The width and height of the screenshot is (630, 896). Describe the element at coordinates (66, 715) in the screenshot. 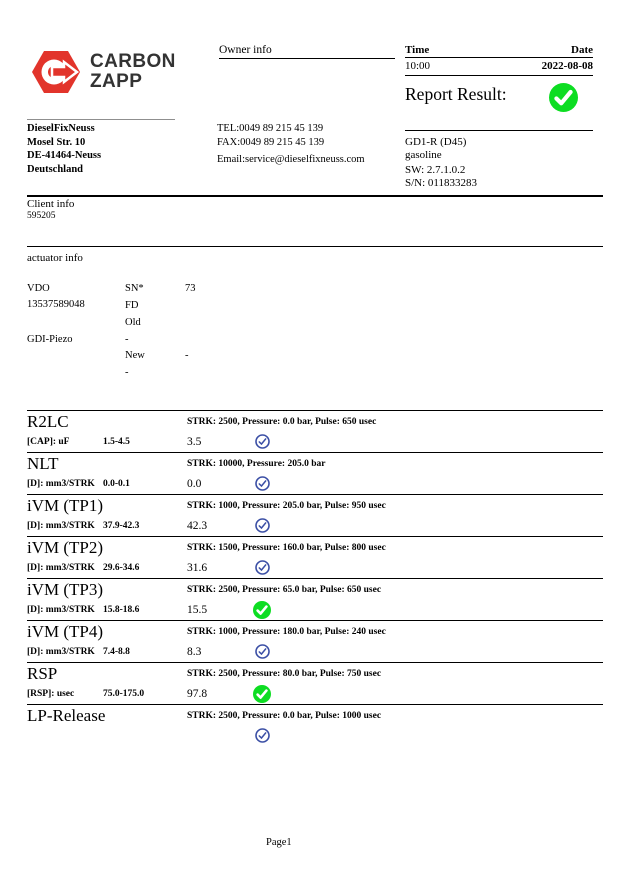

I see `test-name: LP-Release` at that location.